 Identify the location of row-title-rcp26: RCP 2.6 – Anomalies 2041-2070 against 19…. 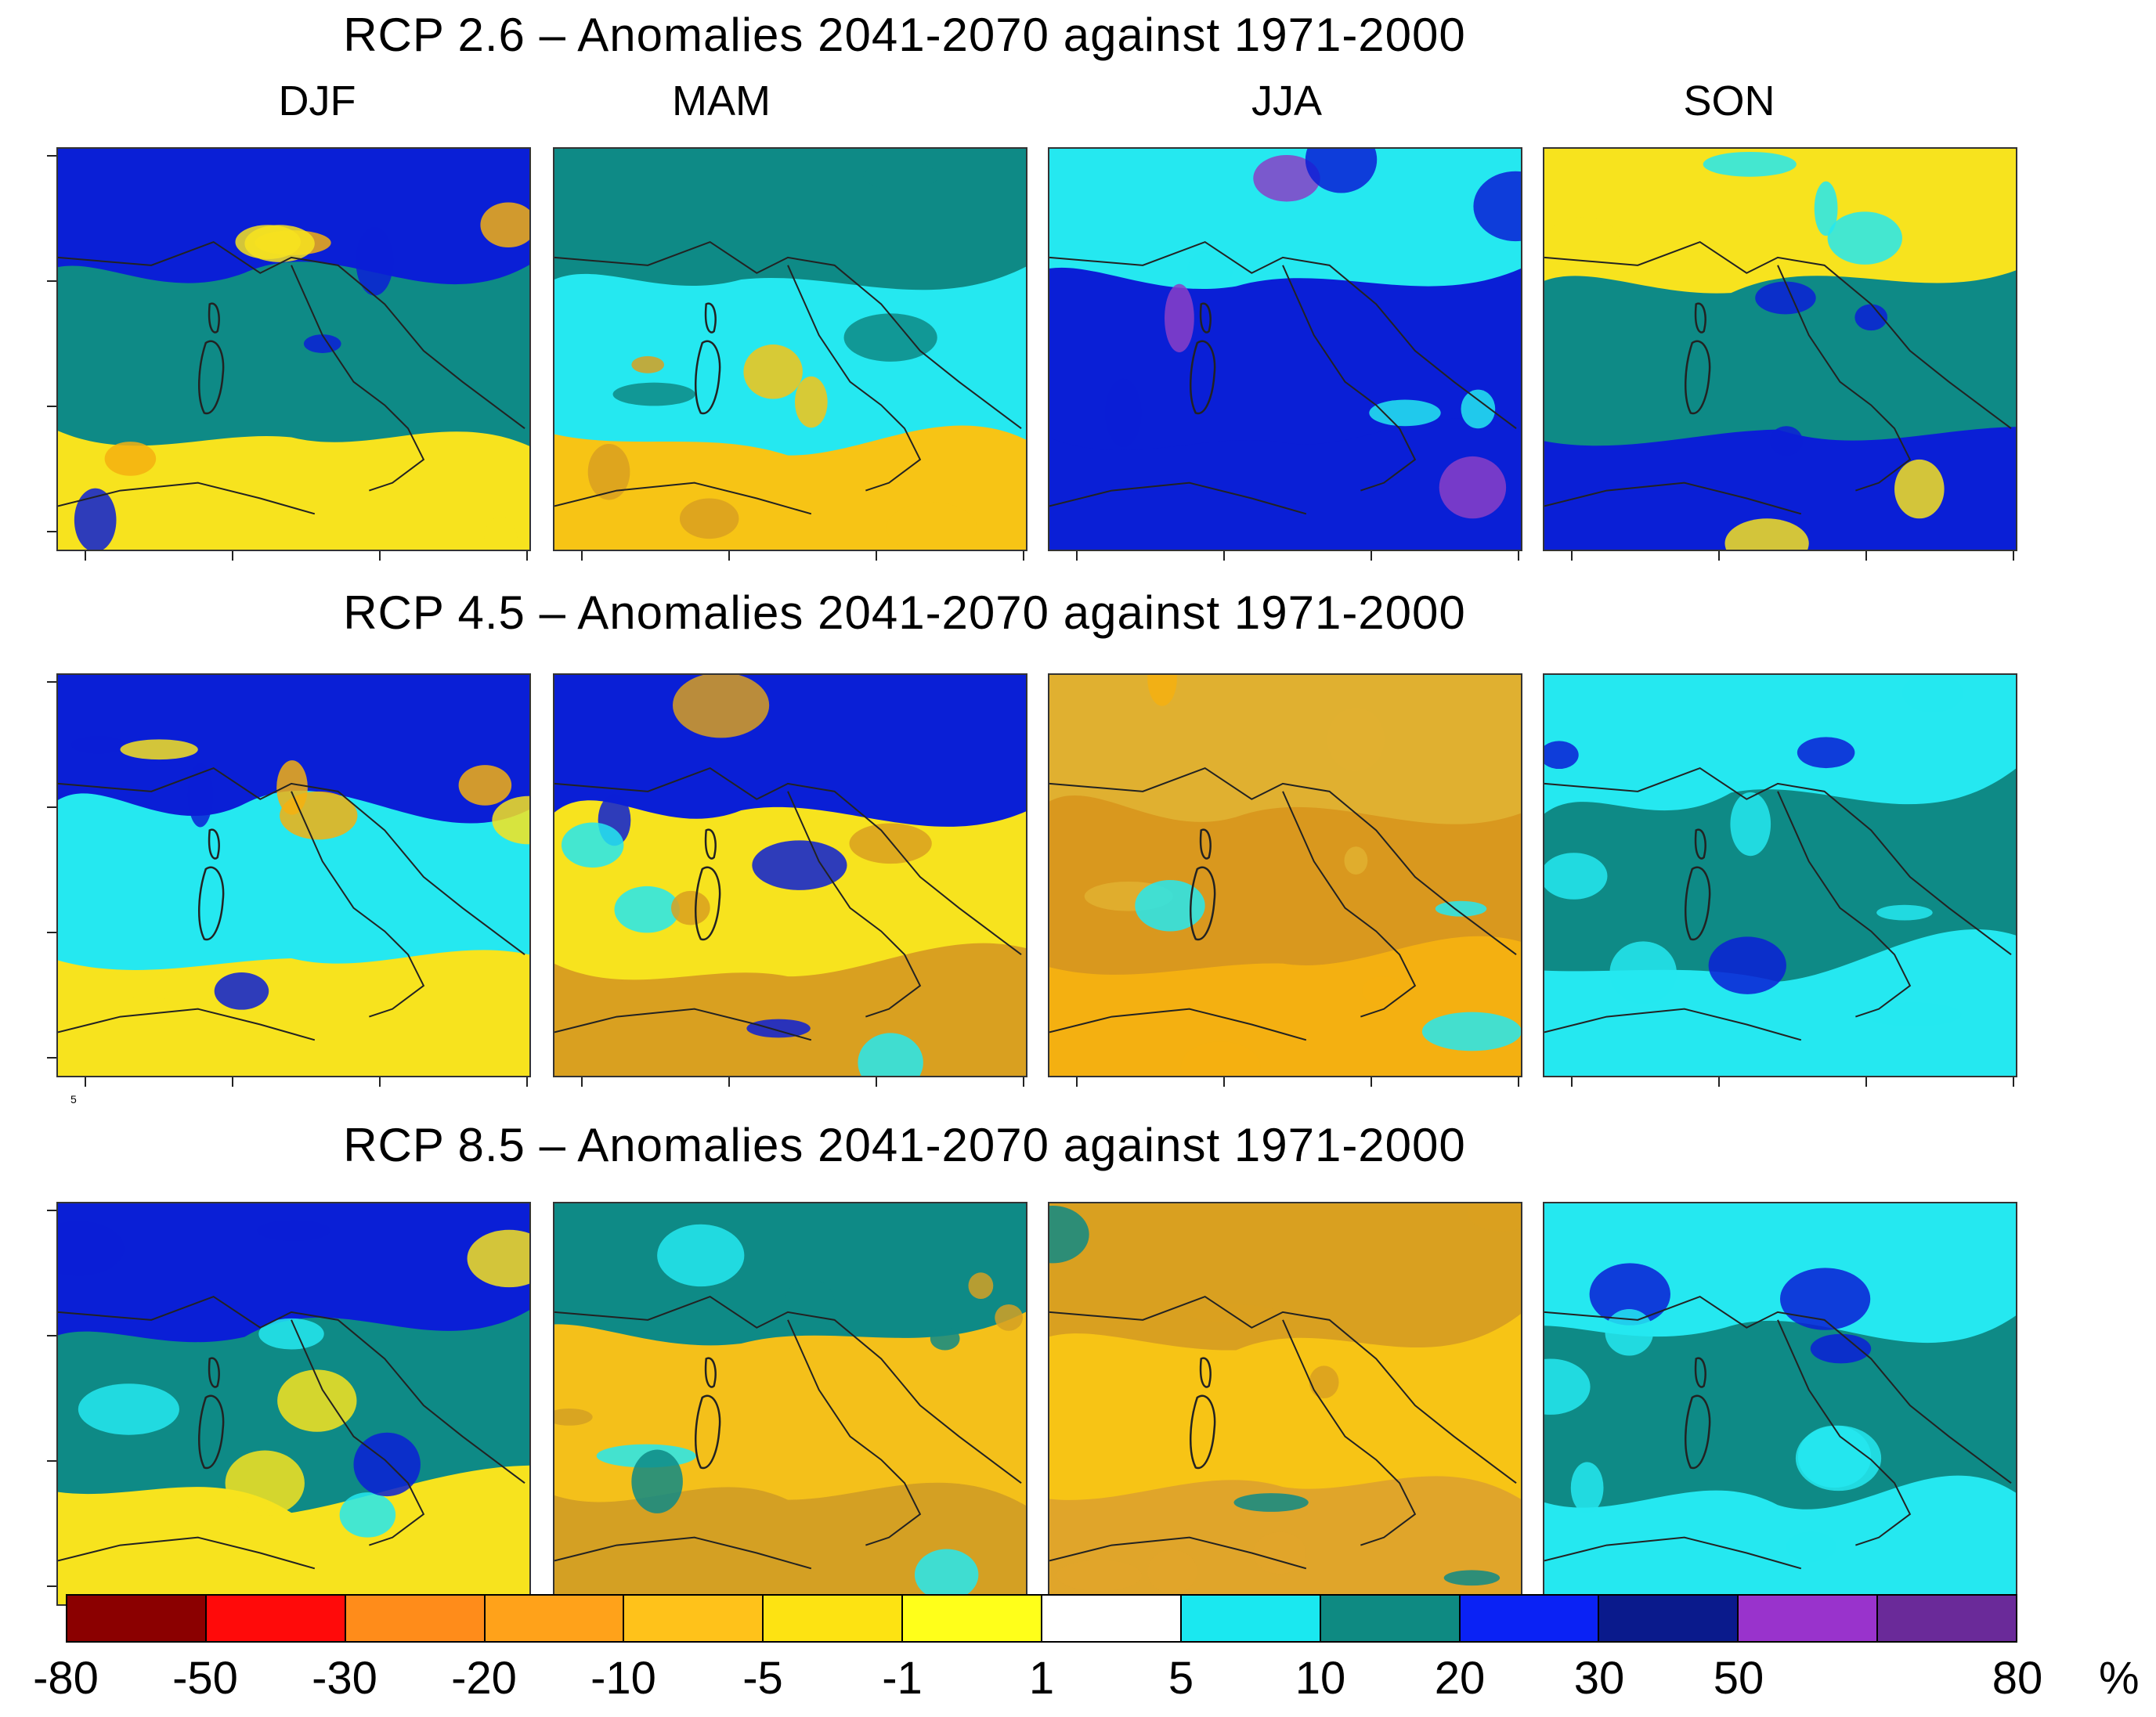
(905, 35).